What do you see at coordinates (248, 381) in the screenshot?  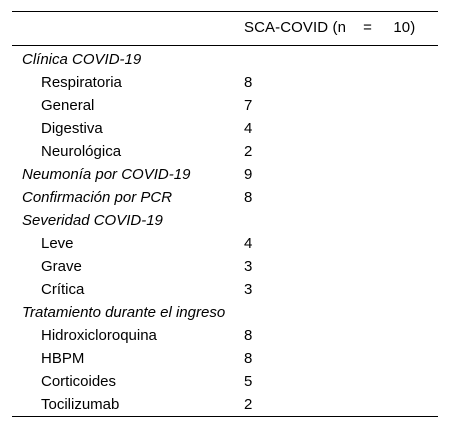 I see `row-value: 5` at bounding box center [248, 381].